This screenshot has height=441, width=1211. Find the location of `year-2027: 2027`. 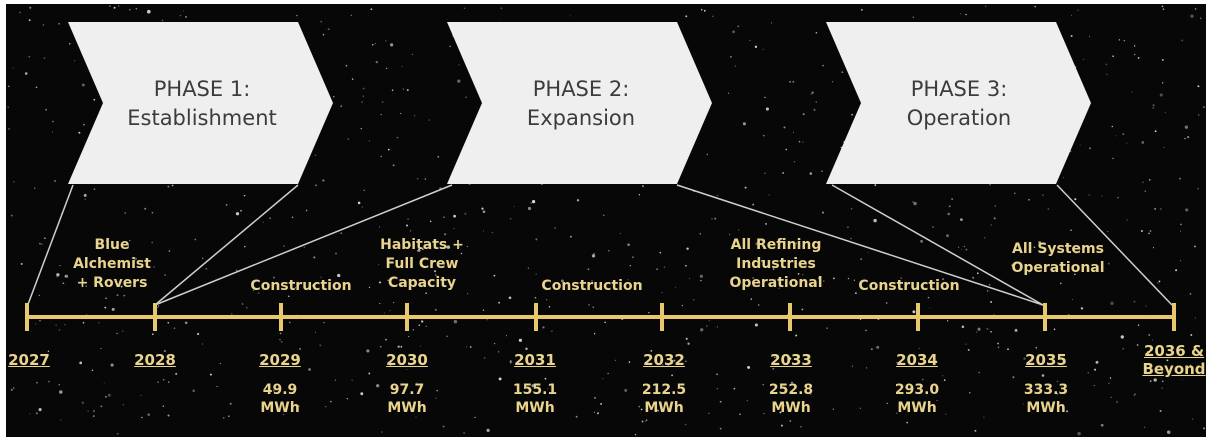

year-2027: 2027 is located at coordinates (29, 360).